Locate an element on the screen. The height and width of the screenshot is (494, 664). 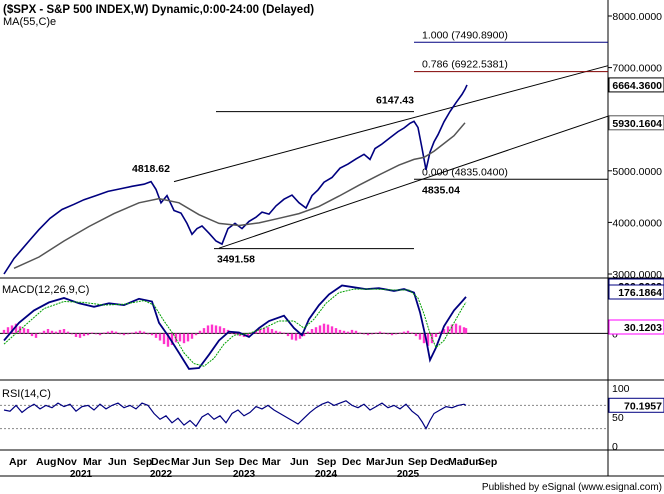
ma-last-box: 5930.1604 is located at coordinates (636, 123).